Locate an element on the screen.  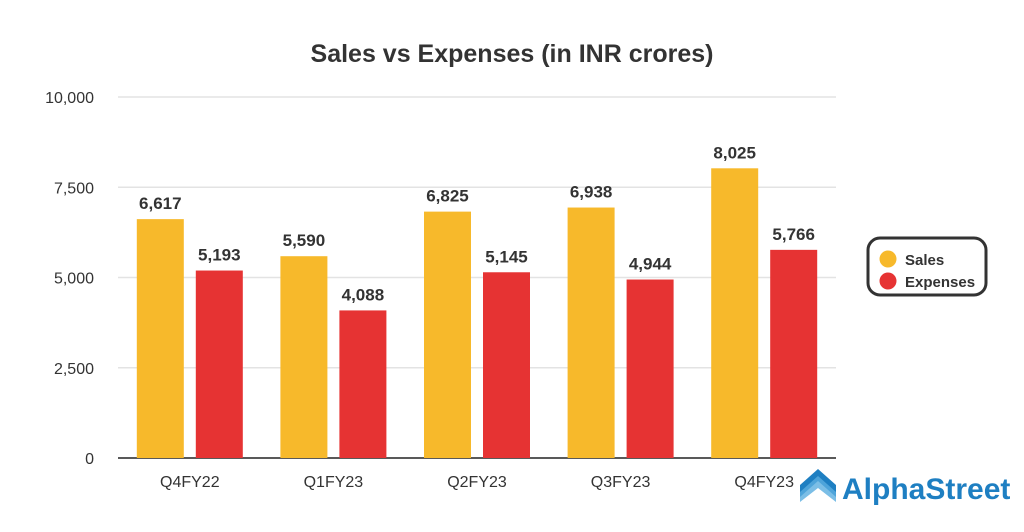
data-label: 5,145 is located at coordinates (506, 256).